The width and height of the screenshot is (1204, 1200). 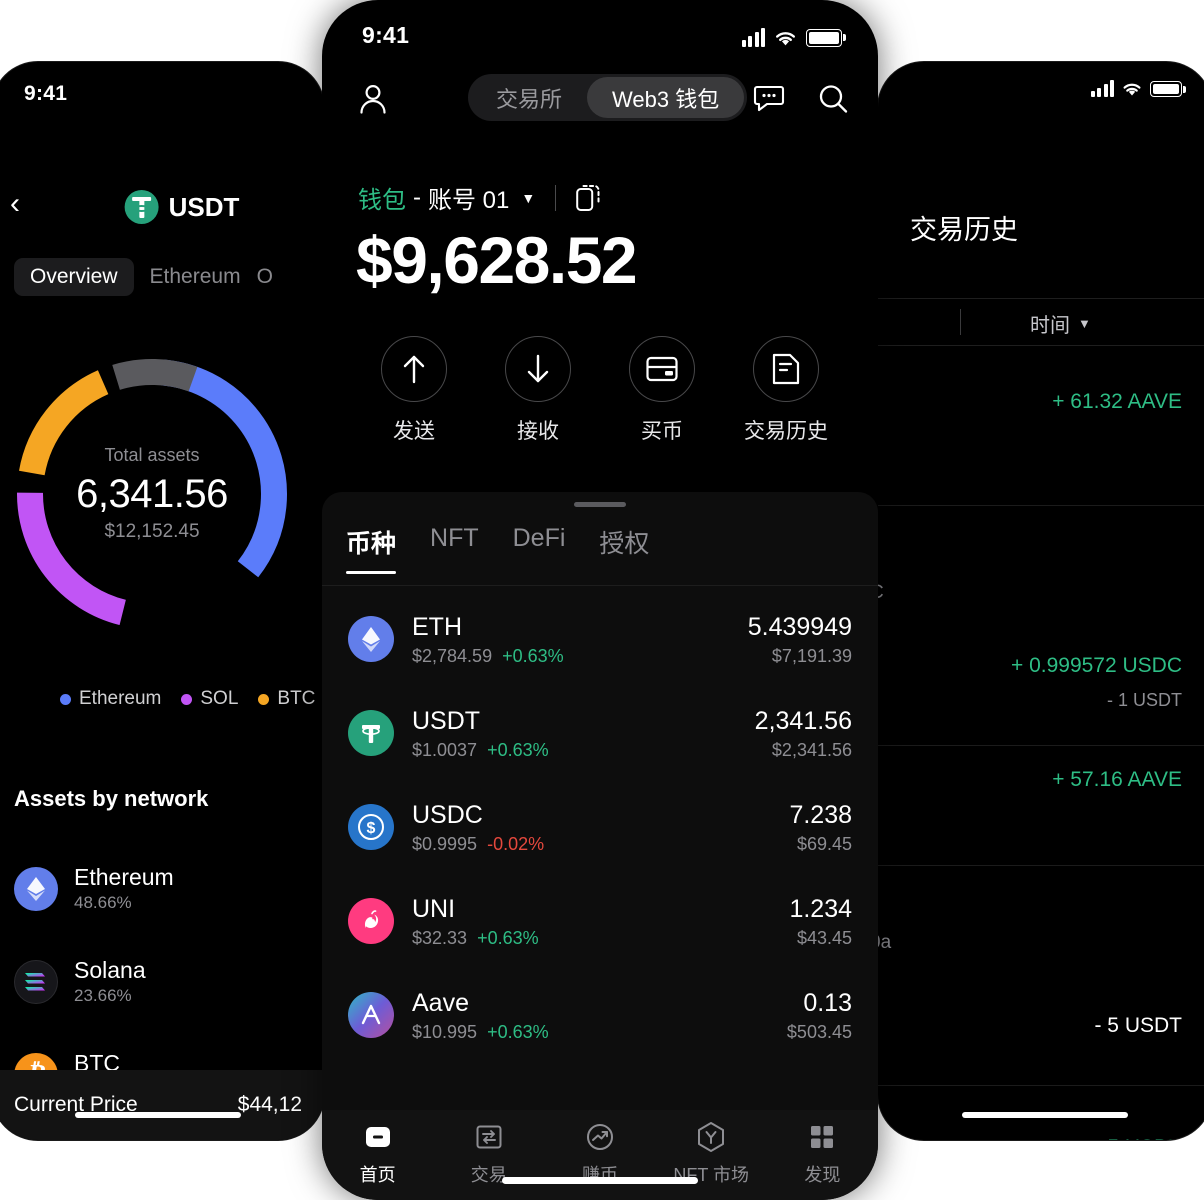 I want to click on segment-web3-wallet: Web3 钱包, so click(x=666, y=97).